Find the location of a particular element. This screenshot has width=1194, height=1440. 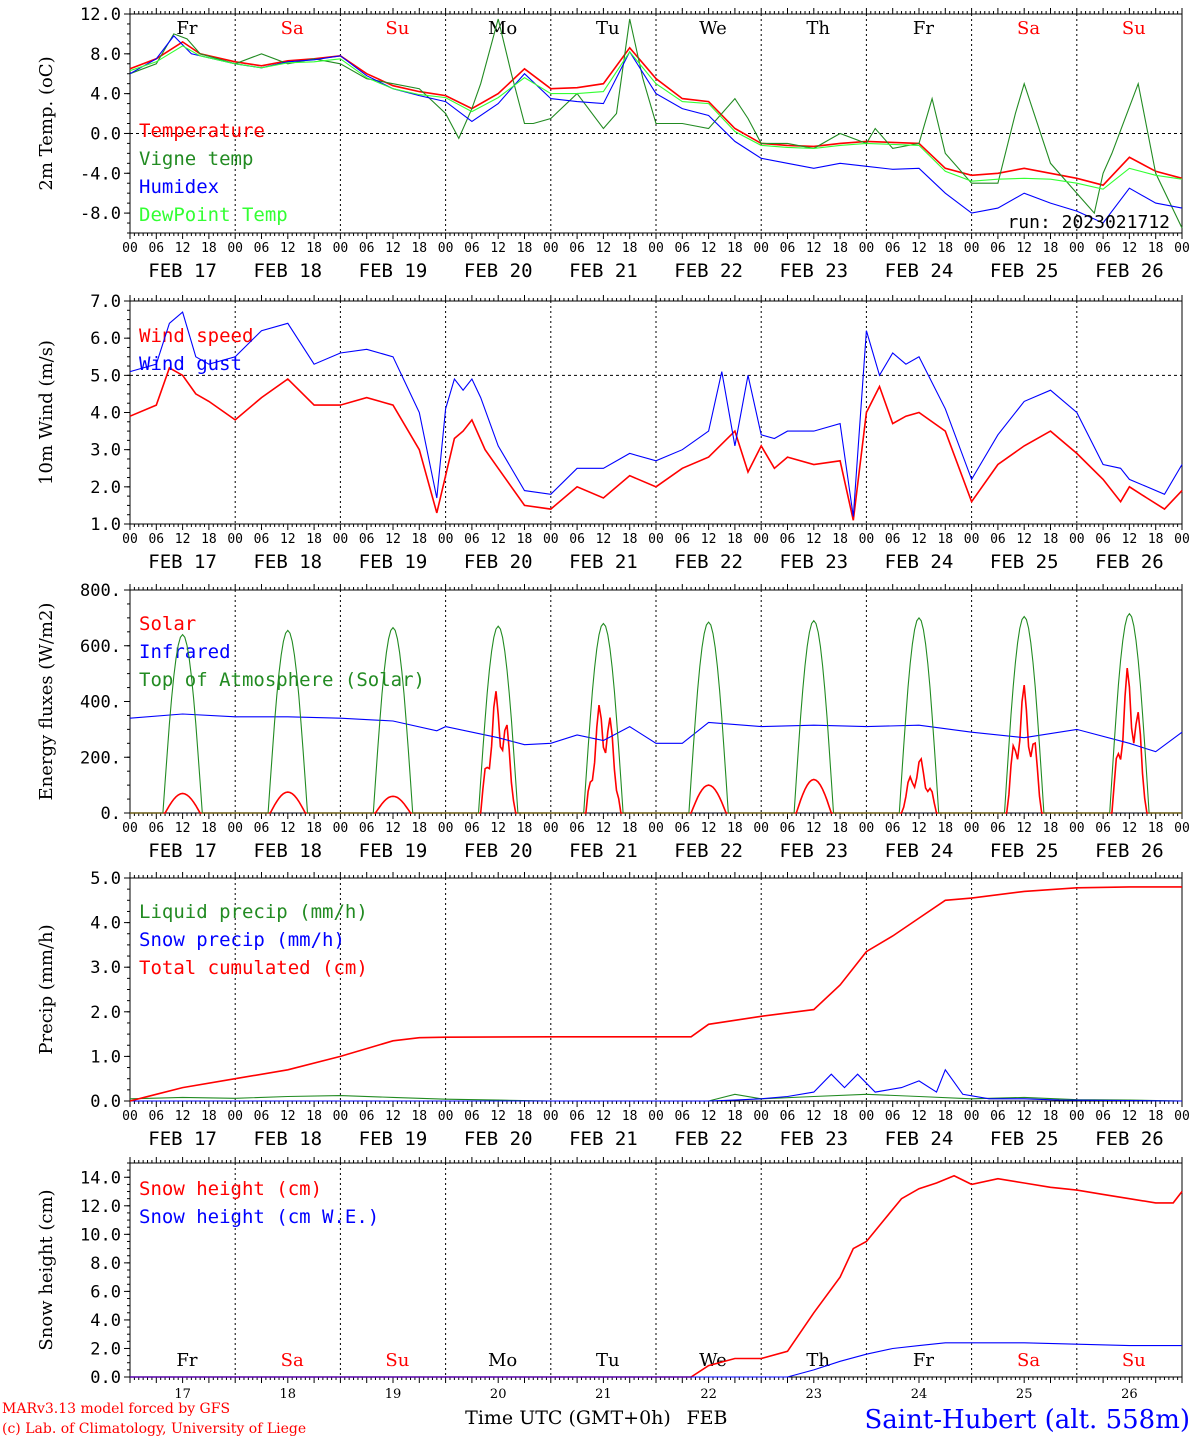

legend-entry: Temperature is located at coordinates (202, 131).